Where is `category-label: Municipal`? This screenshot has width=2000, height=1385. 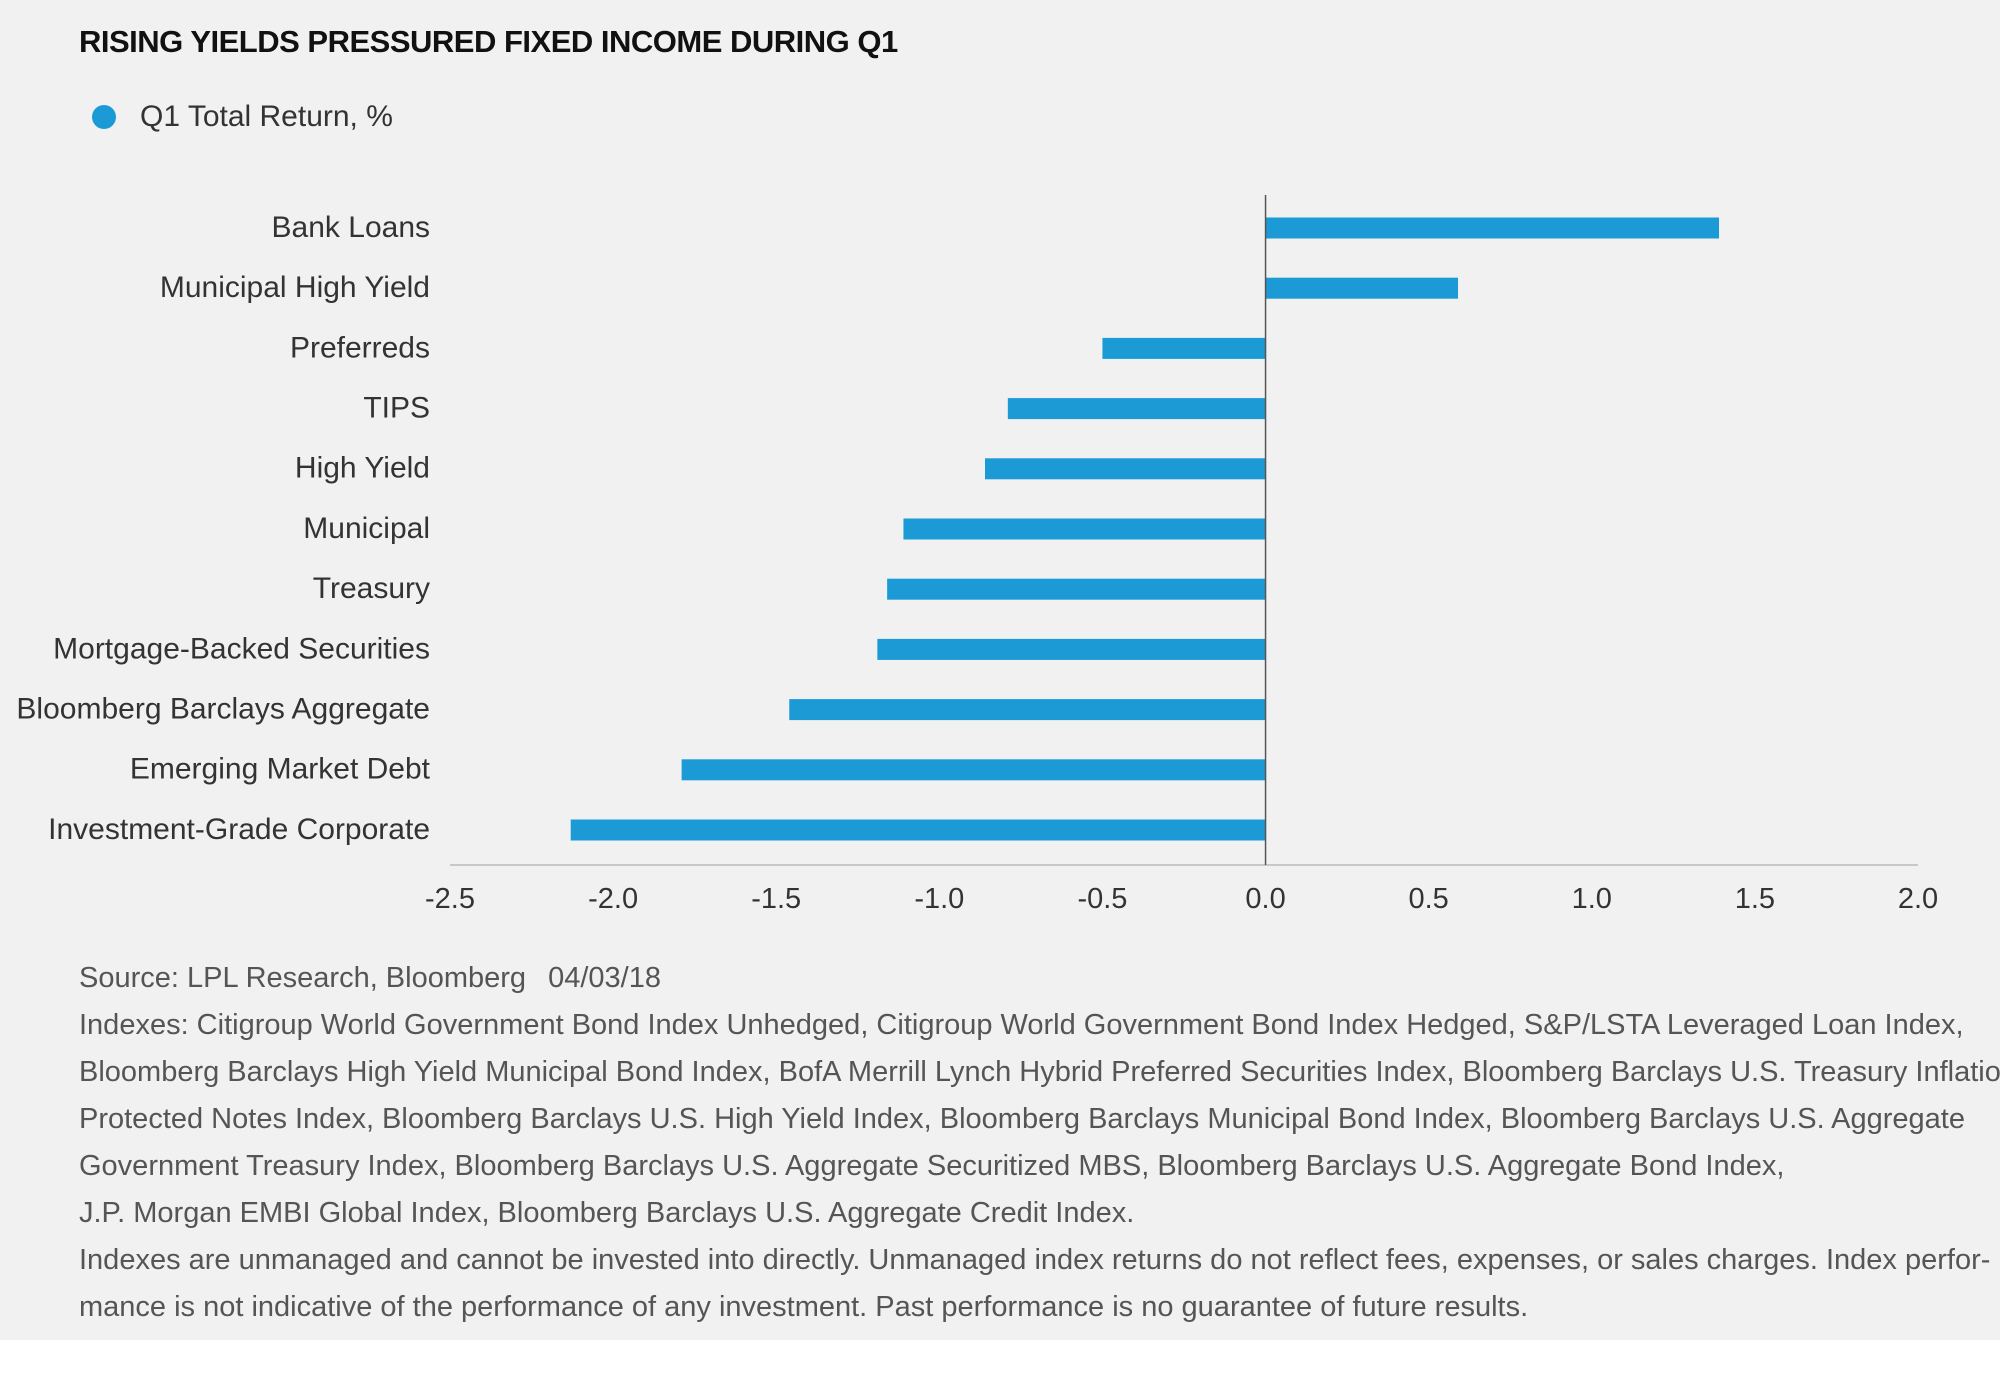
category-label: Municipal is located at coordinates (366, 528).